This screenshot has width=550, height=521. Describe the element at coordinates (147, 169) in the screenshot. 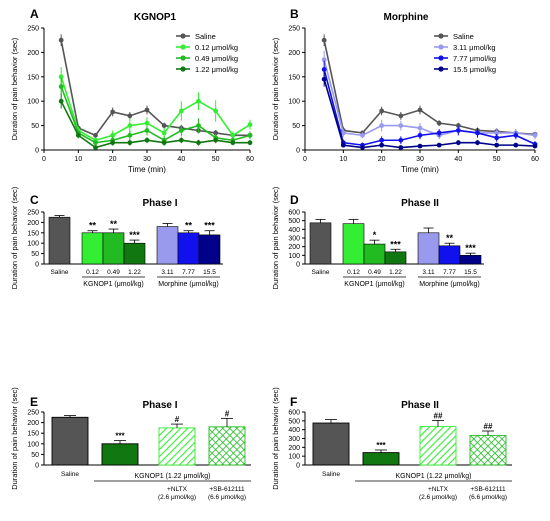

I see `p0-x-axis-label: Time (min)` at that location.